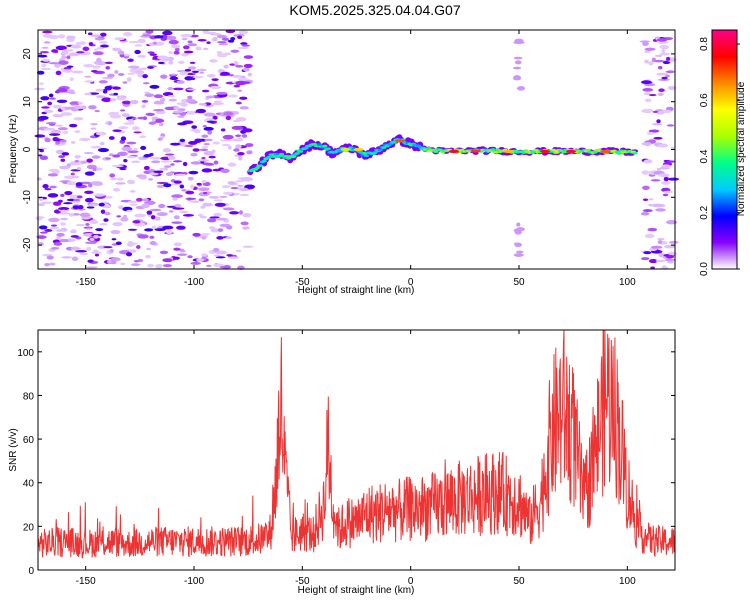 This screenshot has height=600, width=750. What do you see at coordinates (358, 149) in the screenshot?
I see `track-hot-spot` at bounding box center [358, 149].